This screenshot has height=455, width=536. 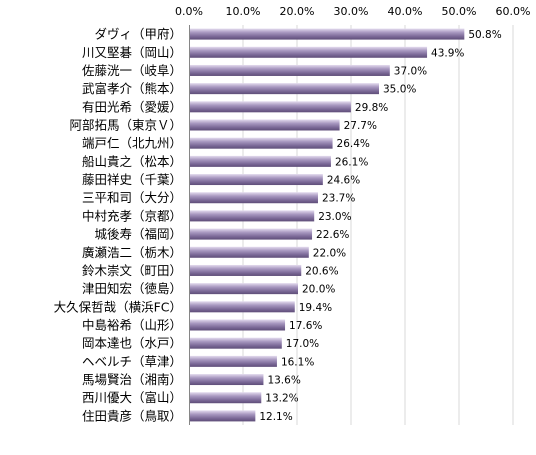 What do you see at coordinates (132, 415) in the screenshot?
I see `category-label: 住田貴彦（鳥取）` at bounding box center [132, 415].